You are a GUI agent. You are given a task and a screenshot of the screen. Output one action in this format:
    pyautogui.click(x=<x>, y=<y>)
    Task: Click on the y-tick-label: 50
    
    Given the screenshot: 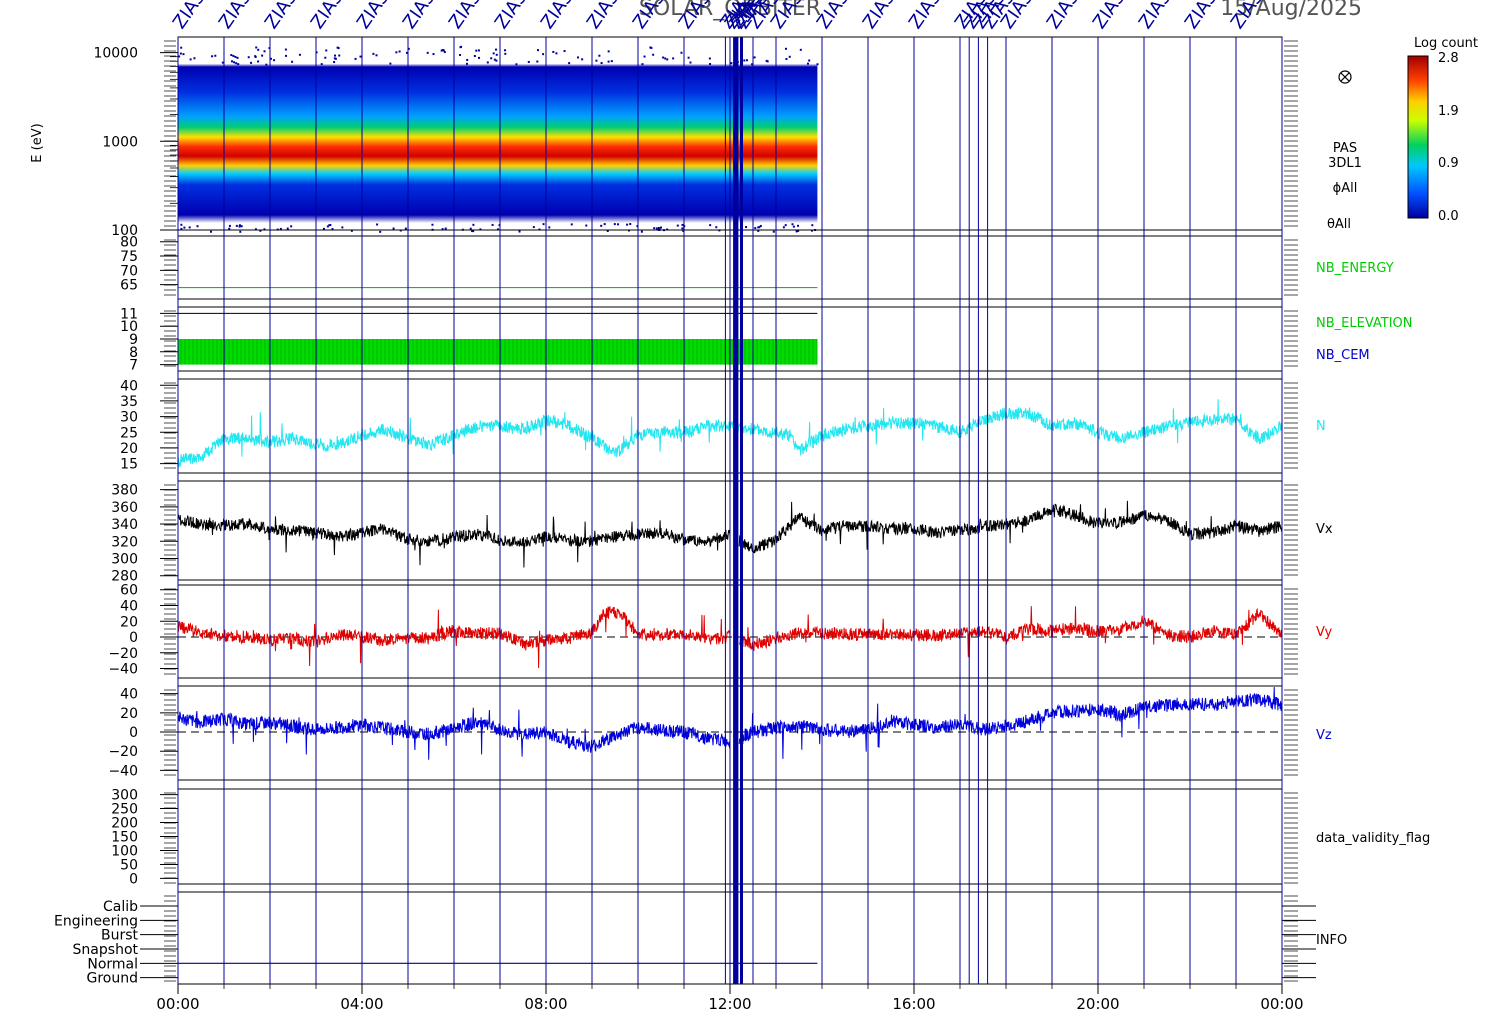 What is the action you would take?
    pyautogui.click(x=129, y=865)
    